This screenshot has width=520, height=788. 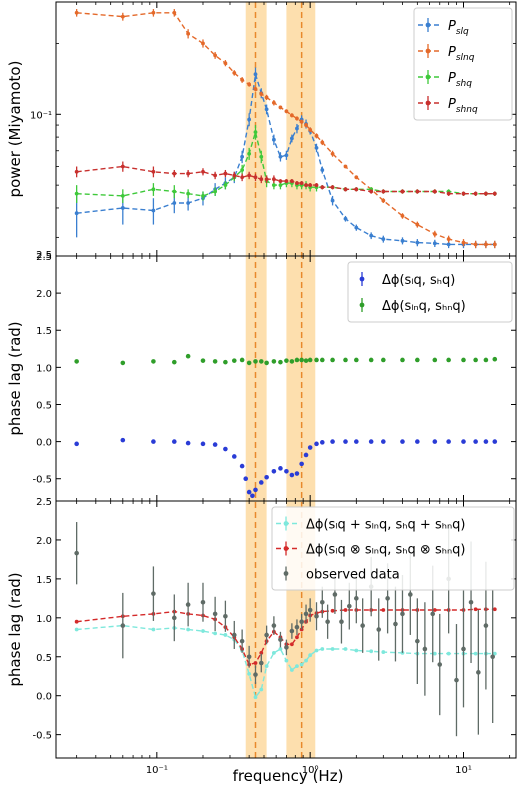 I want to click on y-tick-label: 0.5, so click(x=44, y=658).